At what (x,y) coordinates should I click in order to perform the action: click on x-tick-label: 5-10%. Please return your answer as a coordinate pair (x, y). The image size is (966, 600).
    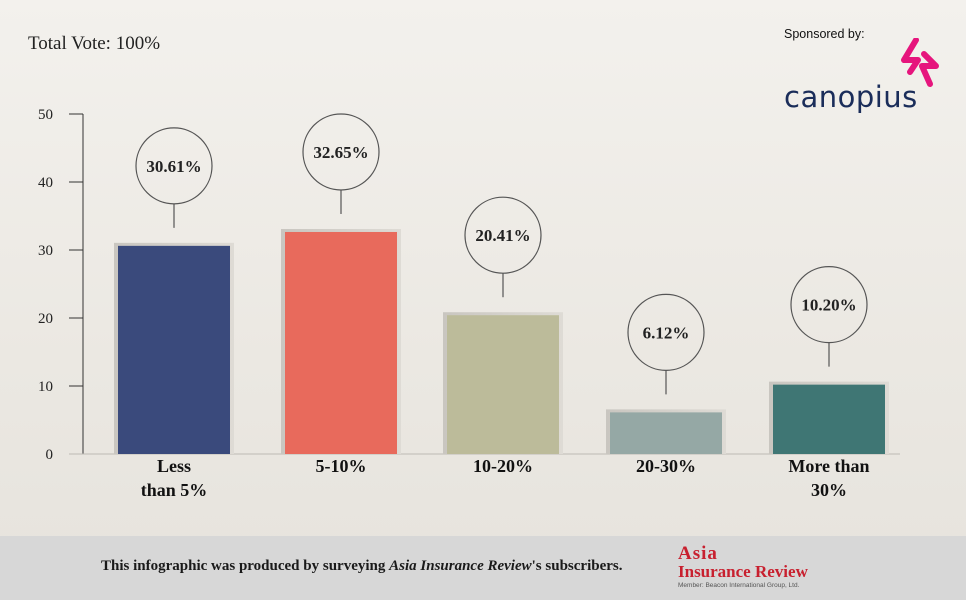
    Looking at the image, I should click on (341, 466).